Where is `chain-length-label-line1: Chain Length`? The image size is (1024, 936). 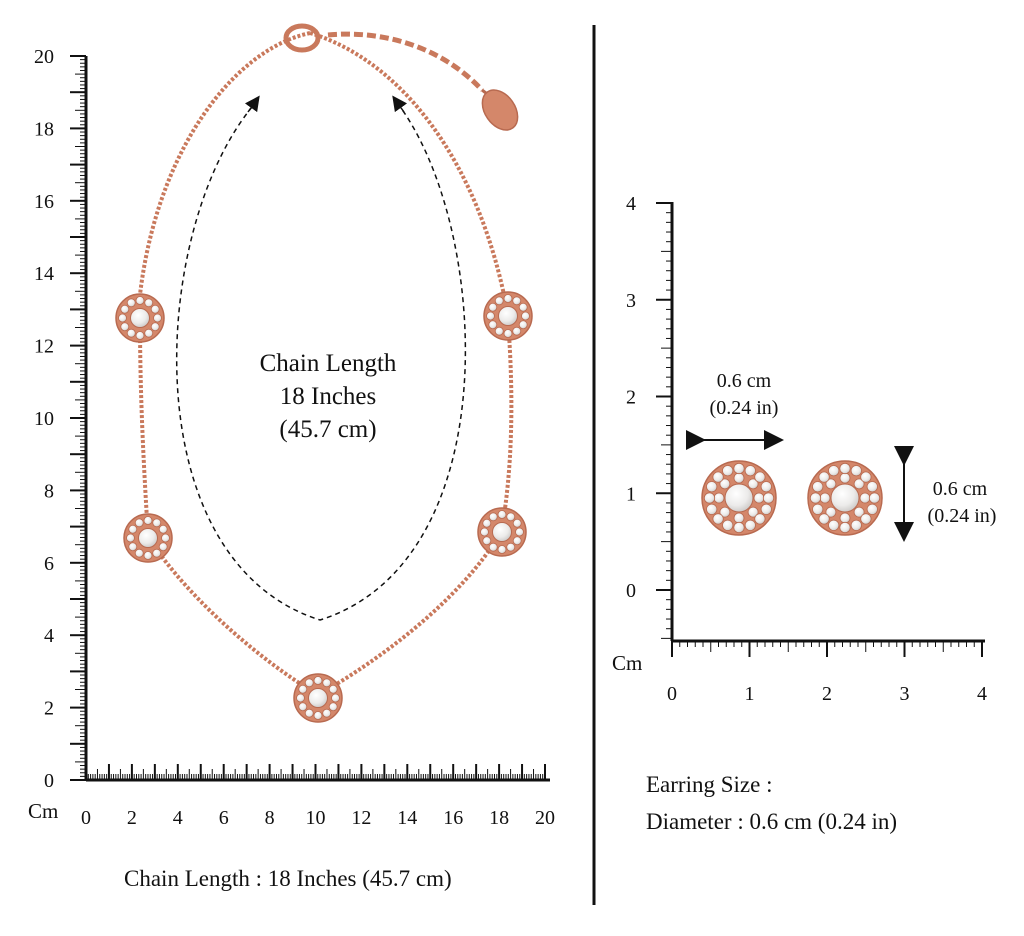 chain-length-label-line1: Chain Length is located at coordinates (328, 363).